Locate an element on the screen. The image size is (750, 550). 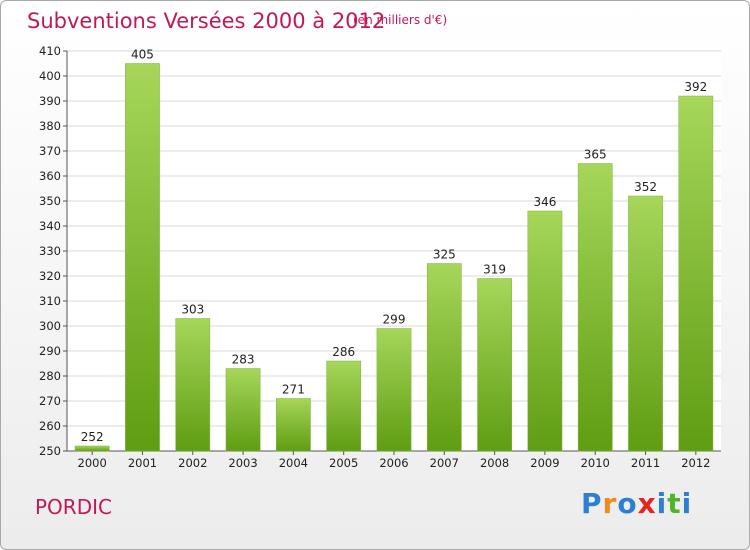
data-label: 319 is located at coordinates (494, 270).